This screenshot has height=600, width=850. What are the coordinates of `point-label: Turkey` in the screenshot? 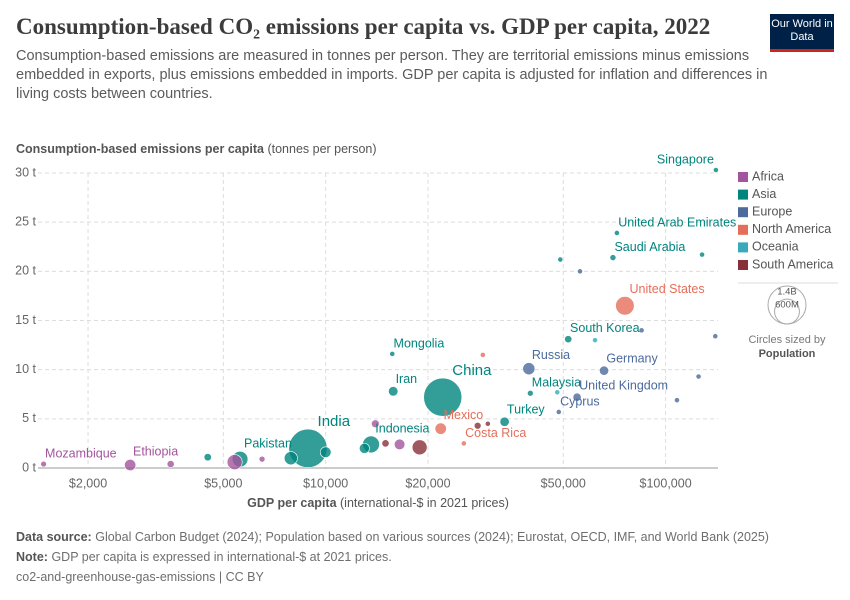 It's located at (526, 409).